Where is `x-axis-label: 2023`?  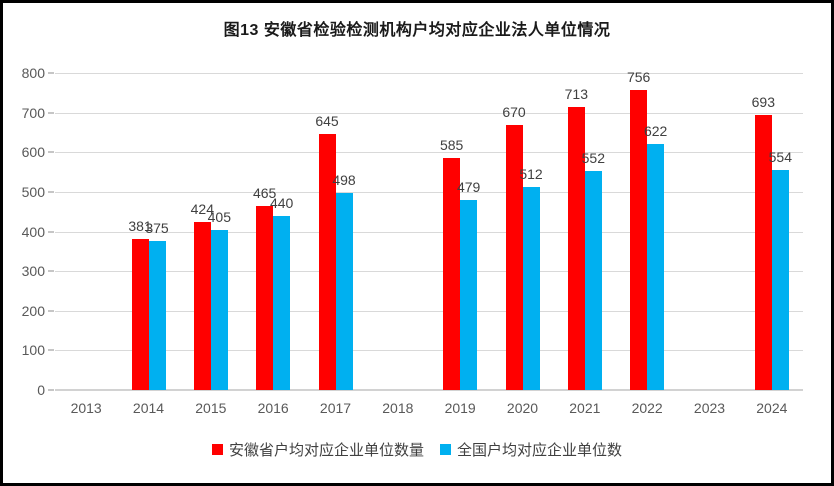
x-axis-label: 2023 is located at coordinates (709, 408).